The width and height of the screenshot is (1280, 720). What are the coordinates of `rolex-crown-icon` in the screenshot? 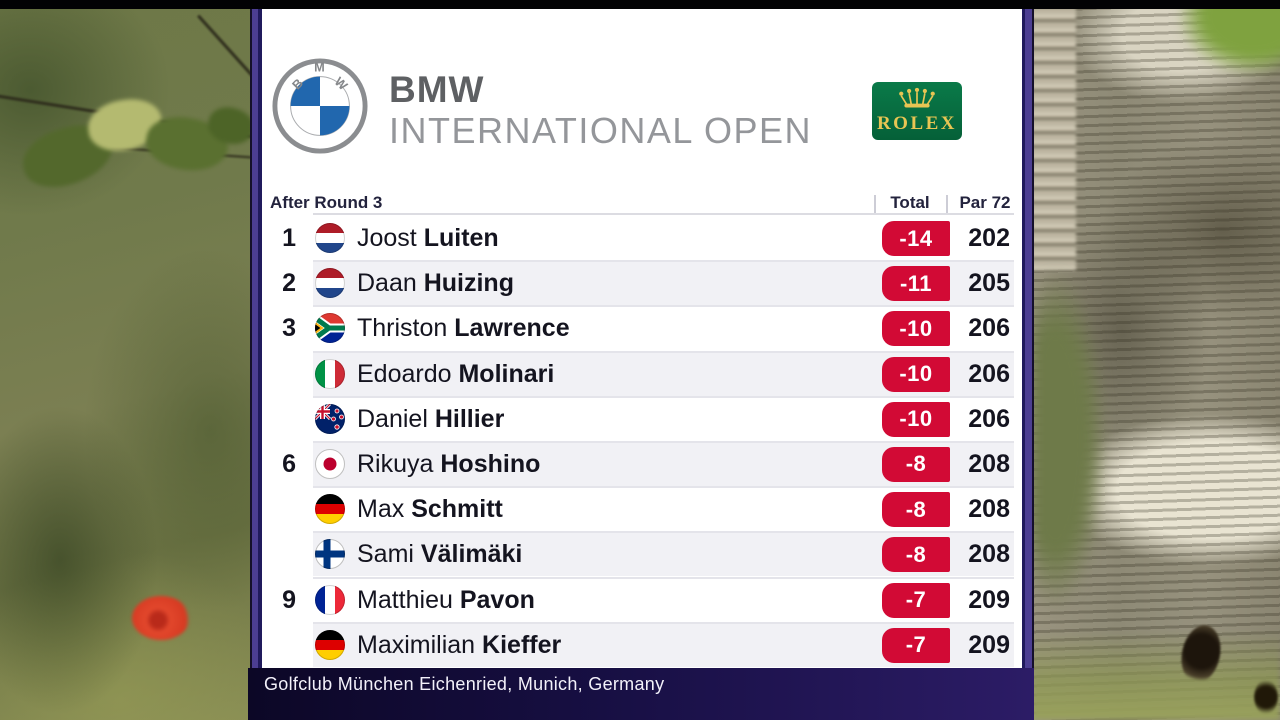 It's located at (917, 97).